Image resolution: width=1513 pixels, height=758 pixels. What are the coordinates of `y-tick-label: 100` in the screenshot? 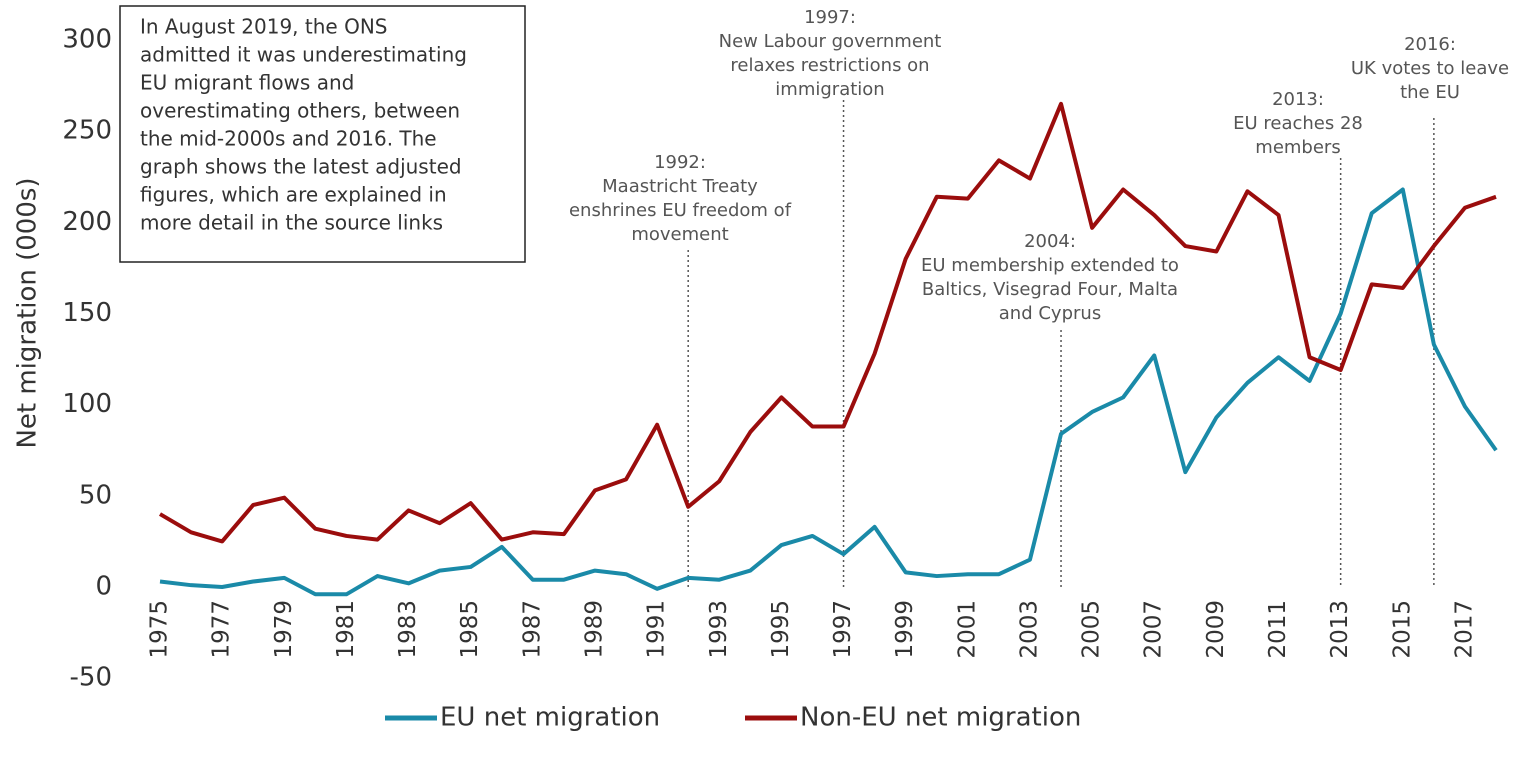 It's located at (87, 404).